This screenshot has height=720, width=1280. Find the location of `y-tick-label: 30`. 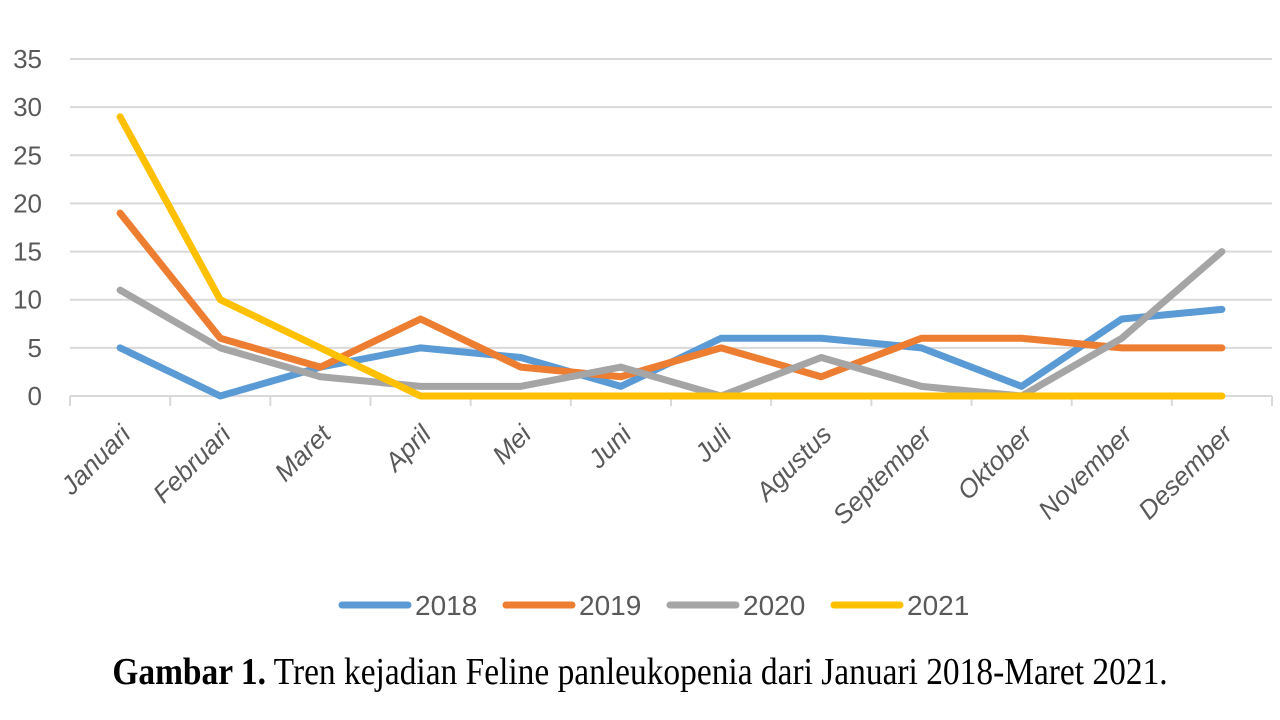

y-tick-label: 30 is located at coordinates (27, 107).